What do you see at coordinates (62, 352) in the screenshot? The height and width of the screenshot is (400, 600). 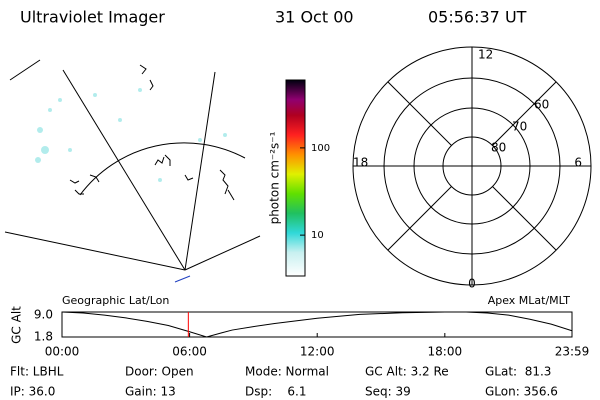 I see `x-tick-label: 00:00` at bounding box center [62, 352].